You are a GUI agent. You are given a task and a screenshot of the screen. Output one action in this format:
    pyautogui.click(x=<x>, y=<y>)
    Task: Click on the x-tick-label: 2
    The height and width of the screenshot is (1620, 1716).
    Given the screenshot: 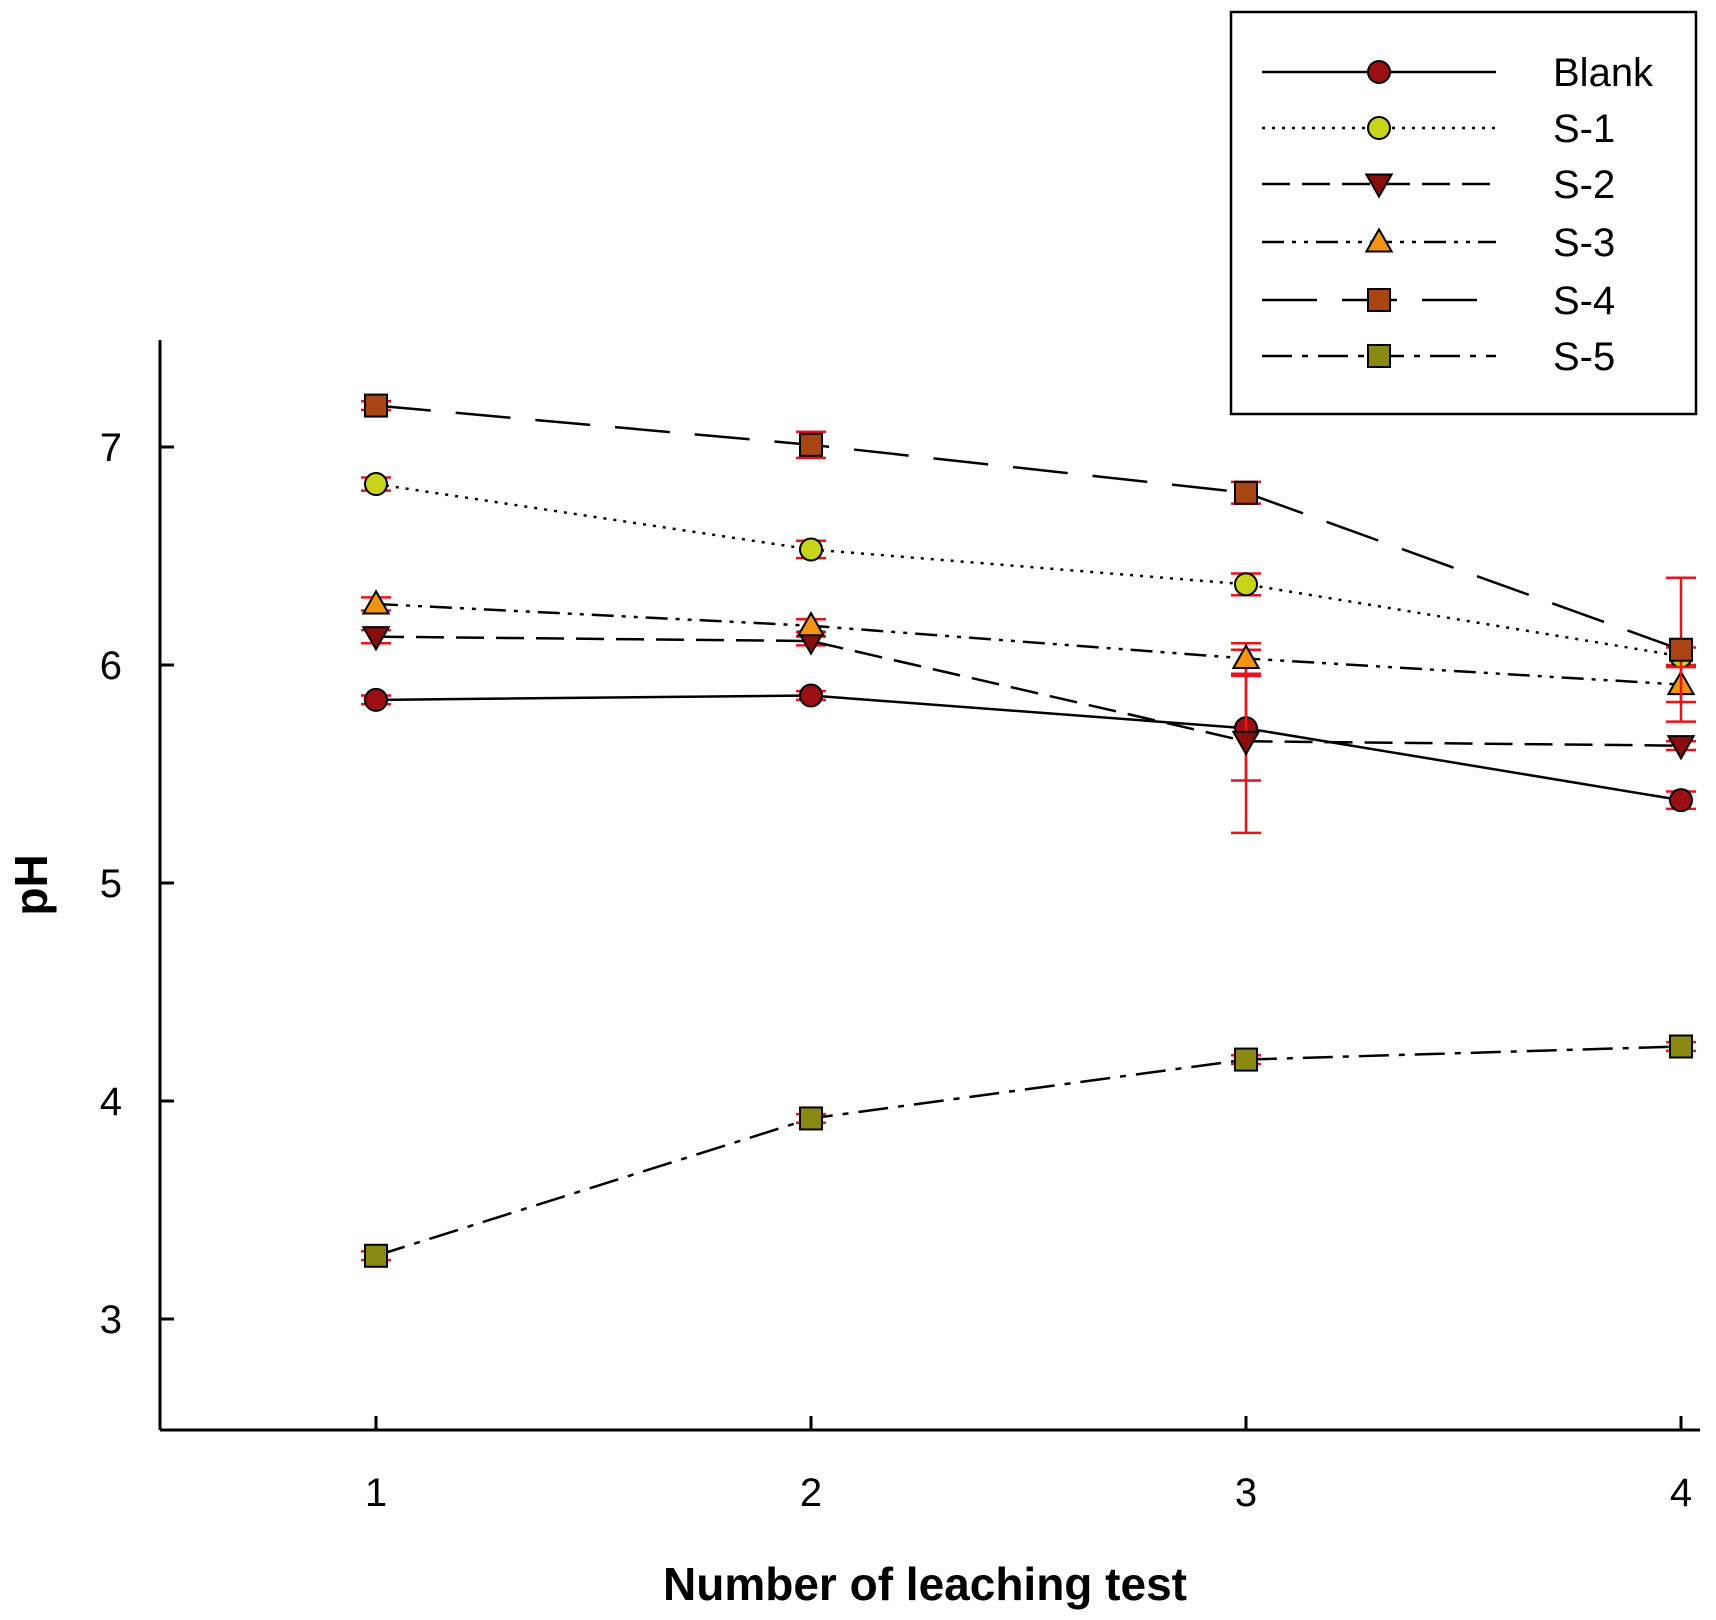 What is the action you would take?
    pyautogui.click(x=811, y=1493)
    